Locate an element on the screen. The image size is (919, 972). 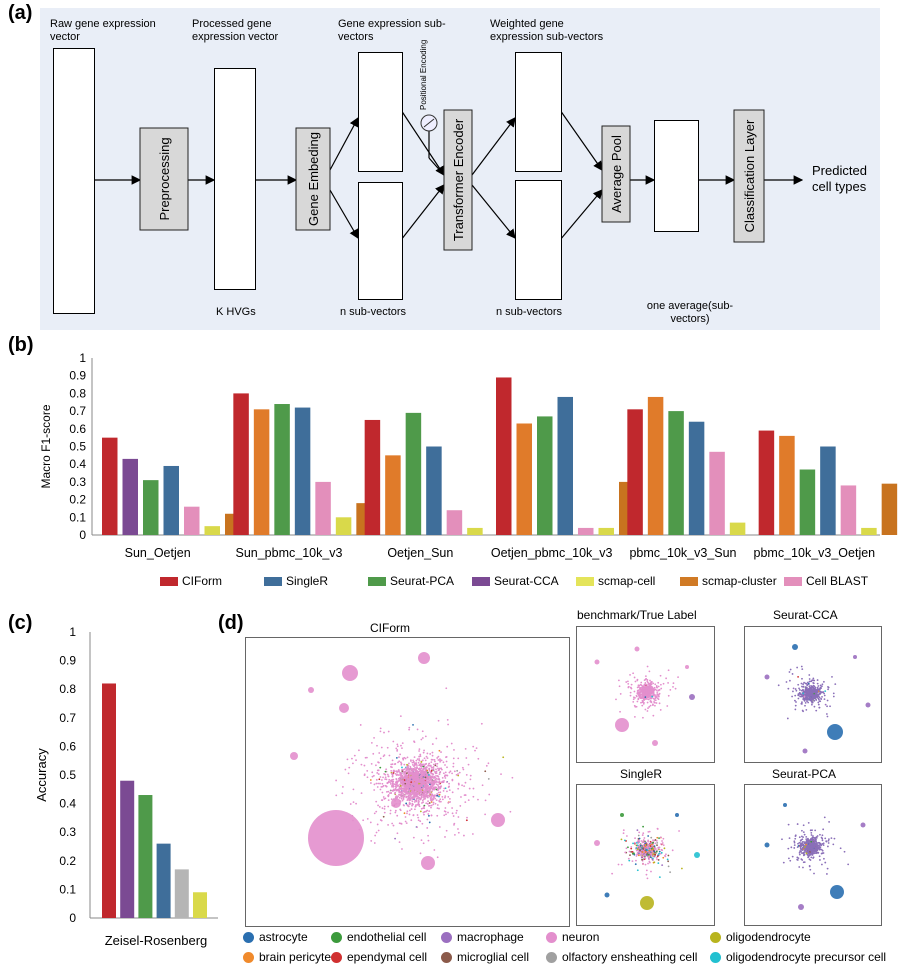
k-hvgs-label: K HVGs is located at coordinates (236, 312).